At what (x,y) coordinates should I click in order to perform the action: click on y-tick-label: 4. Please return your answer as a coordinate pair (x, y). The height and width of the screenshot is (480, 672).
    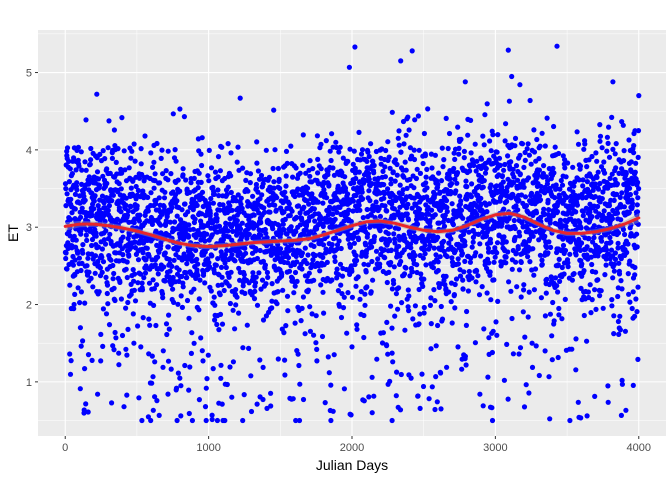
    Looking at the image, I should click on (29, 151).